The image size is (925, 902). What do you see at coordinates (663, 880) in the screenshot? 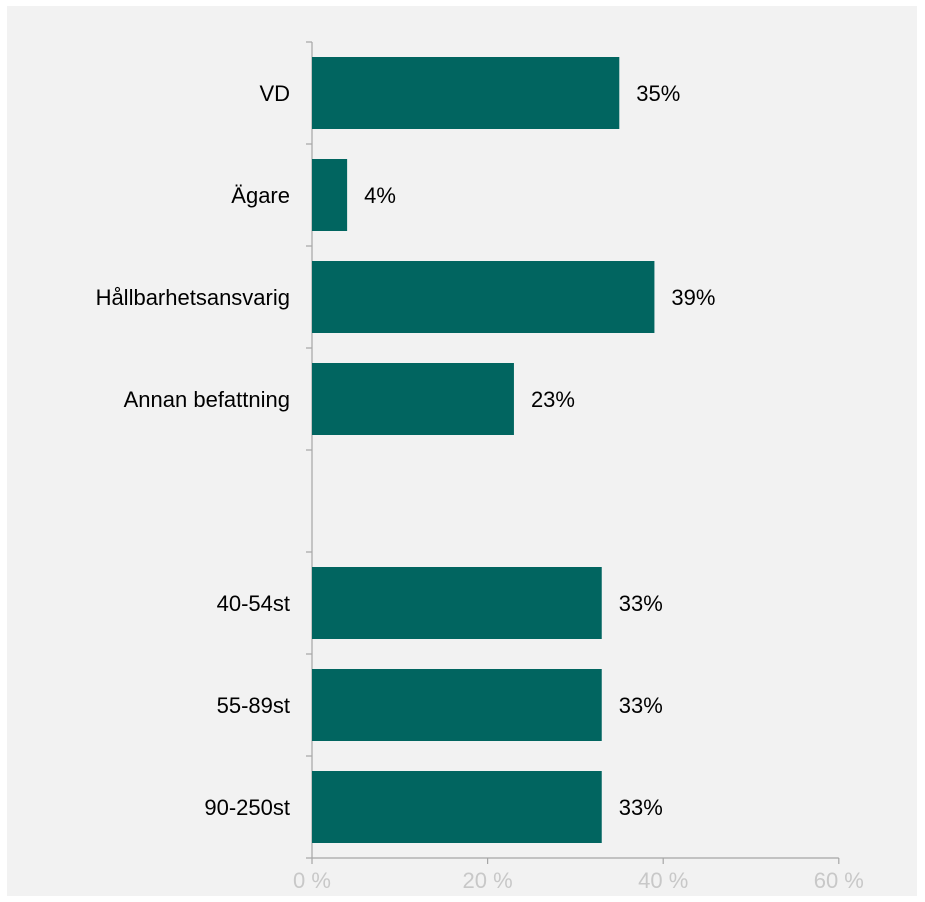
I see `x-tick-label: 40 %` at bounding box center [663, 880].